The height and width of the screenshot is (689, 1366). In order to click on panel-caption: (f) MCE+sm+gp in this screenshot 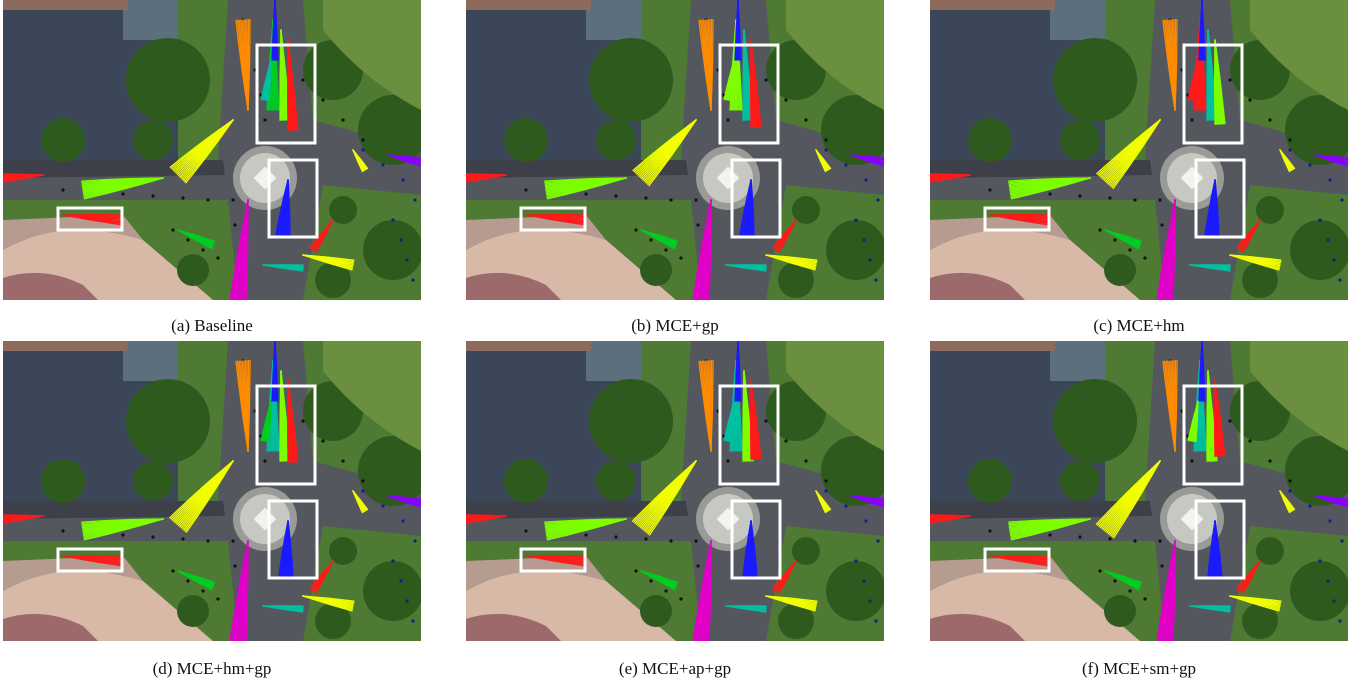, I will do `click(1139, 668)`.